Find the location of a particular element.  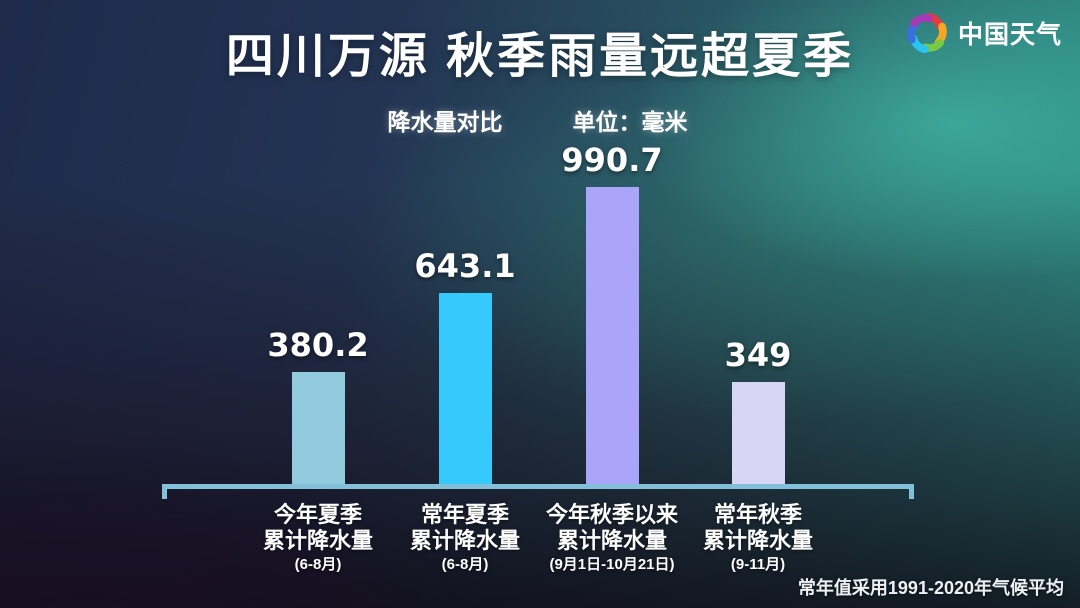

brand-logo: 中国天气 is located at coordinates (983, 33).